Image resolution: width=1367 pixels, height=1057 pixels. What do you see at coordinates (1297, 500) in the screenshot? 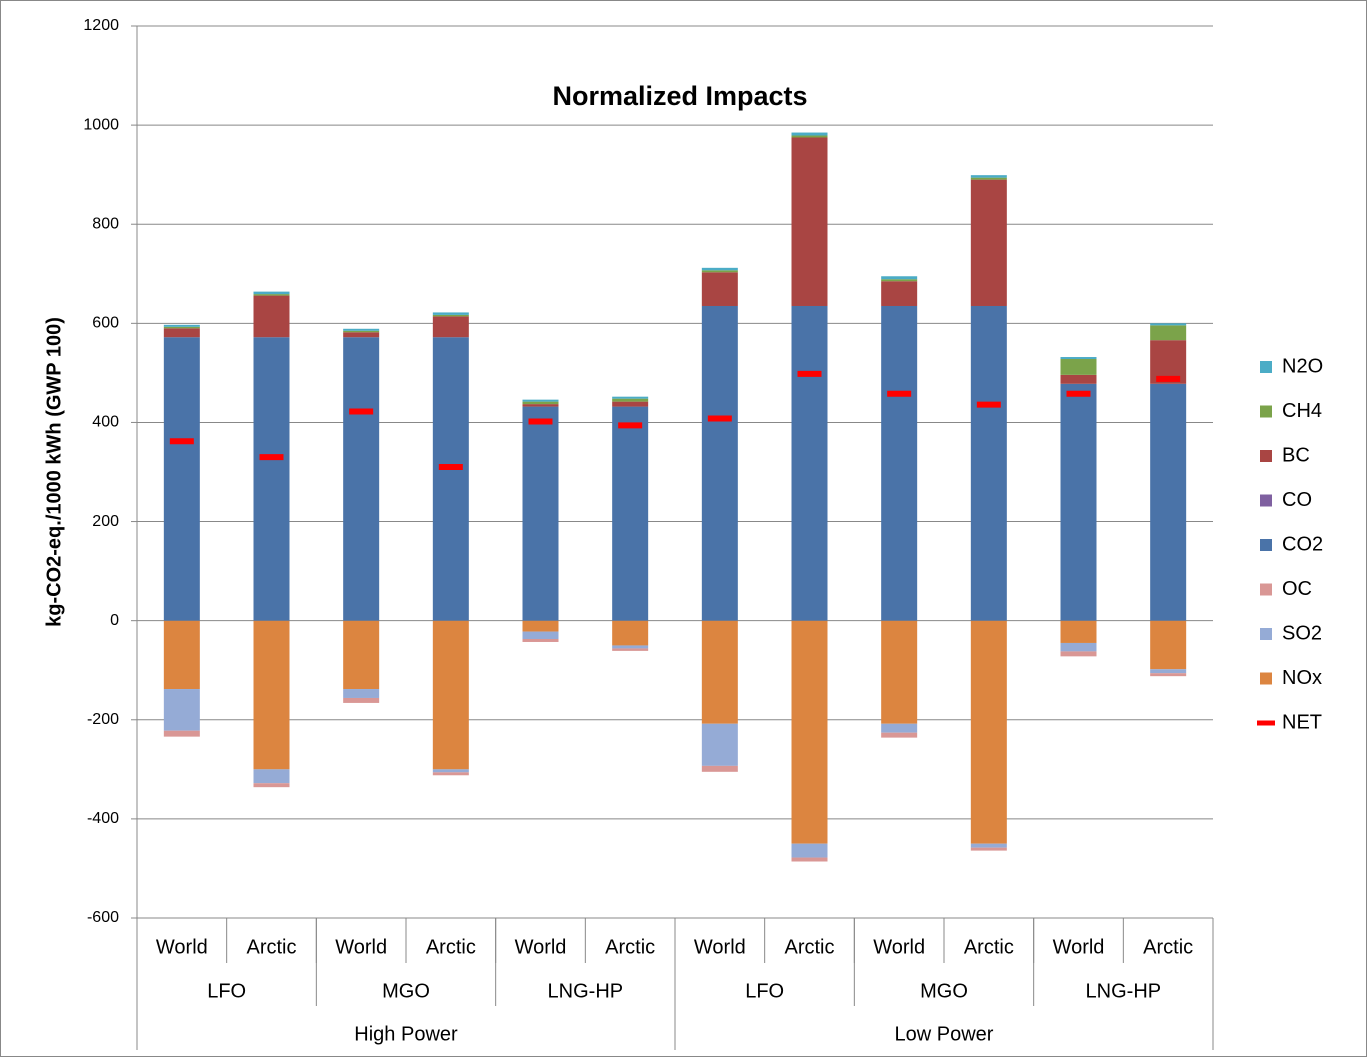
I see `legend-label: CO` at bounding box center [1297, 500].